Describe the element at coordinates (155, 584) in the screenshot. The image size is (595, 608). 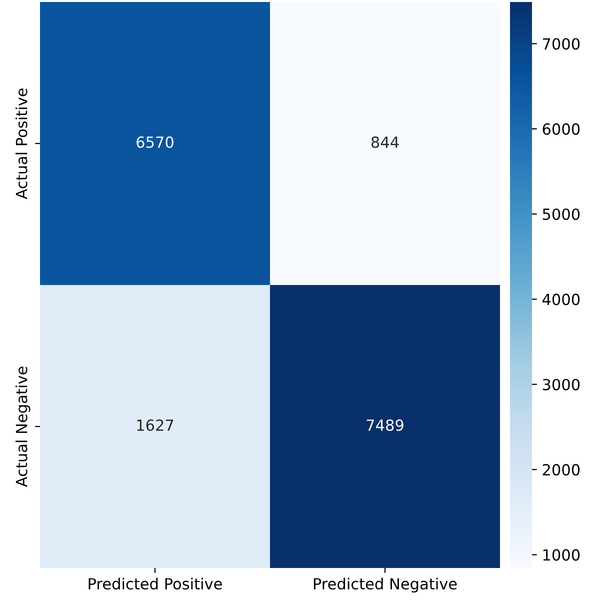
I see `x-tick-label: Predicted Positive` at that location.